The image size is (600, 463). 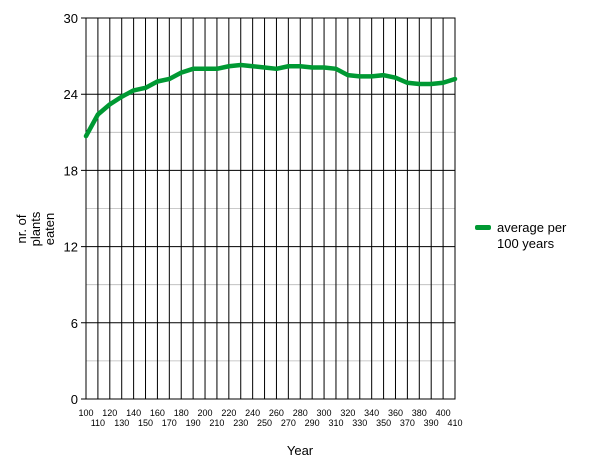 I want to click on y-tick-label: 18, so click(x=71, y=170).